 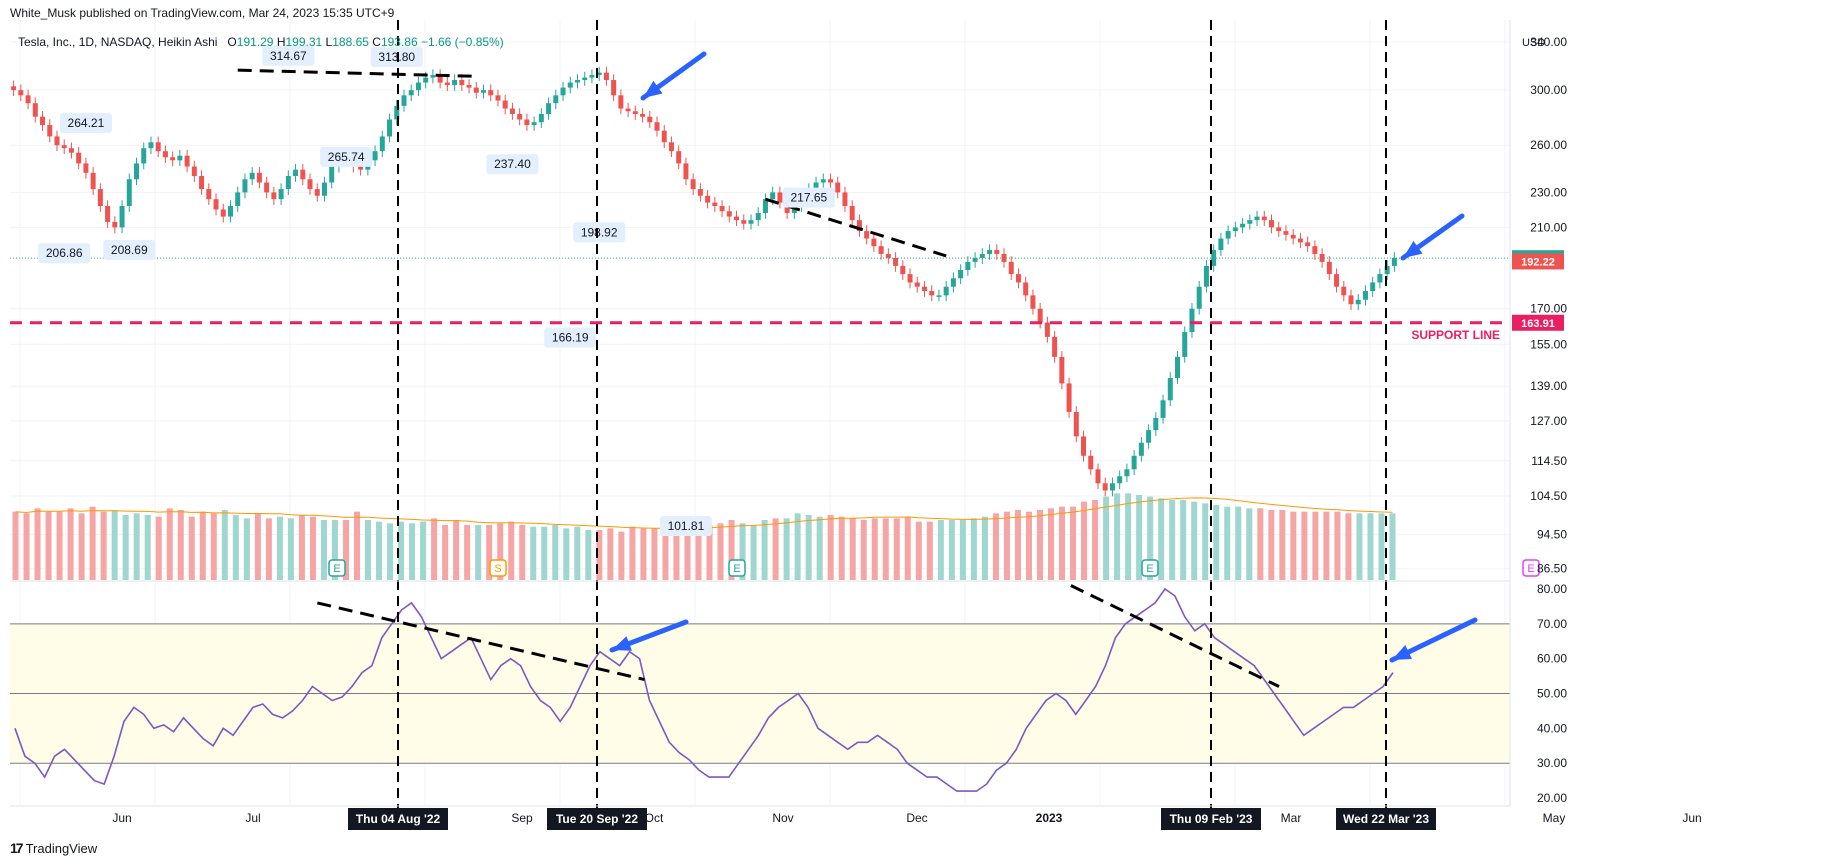 What do you see at coordinates (597, 819) in the screenshot?
I see `date-marker-label: Tue 20 Sep '22` at bounding box center [597, 819].